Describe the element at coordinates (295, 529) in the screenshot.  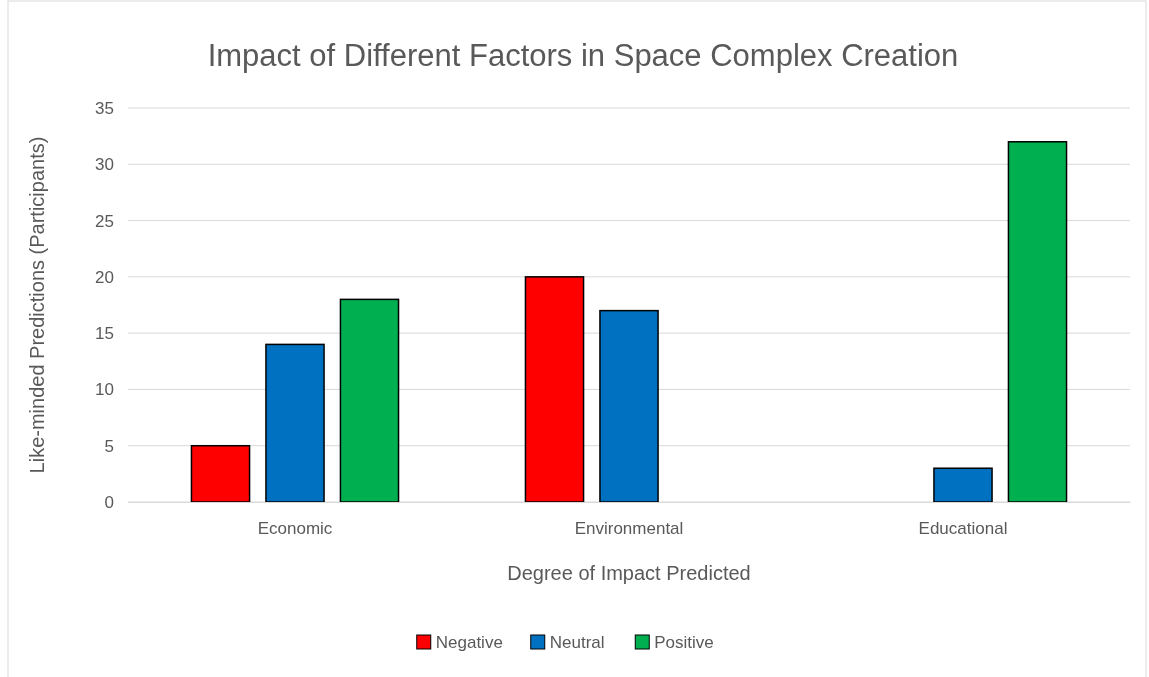
I see `x-tick-label: Economic` at that location.